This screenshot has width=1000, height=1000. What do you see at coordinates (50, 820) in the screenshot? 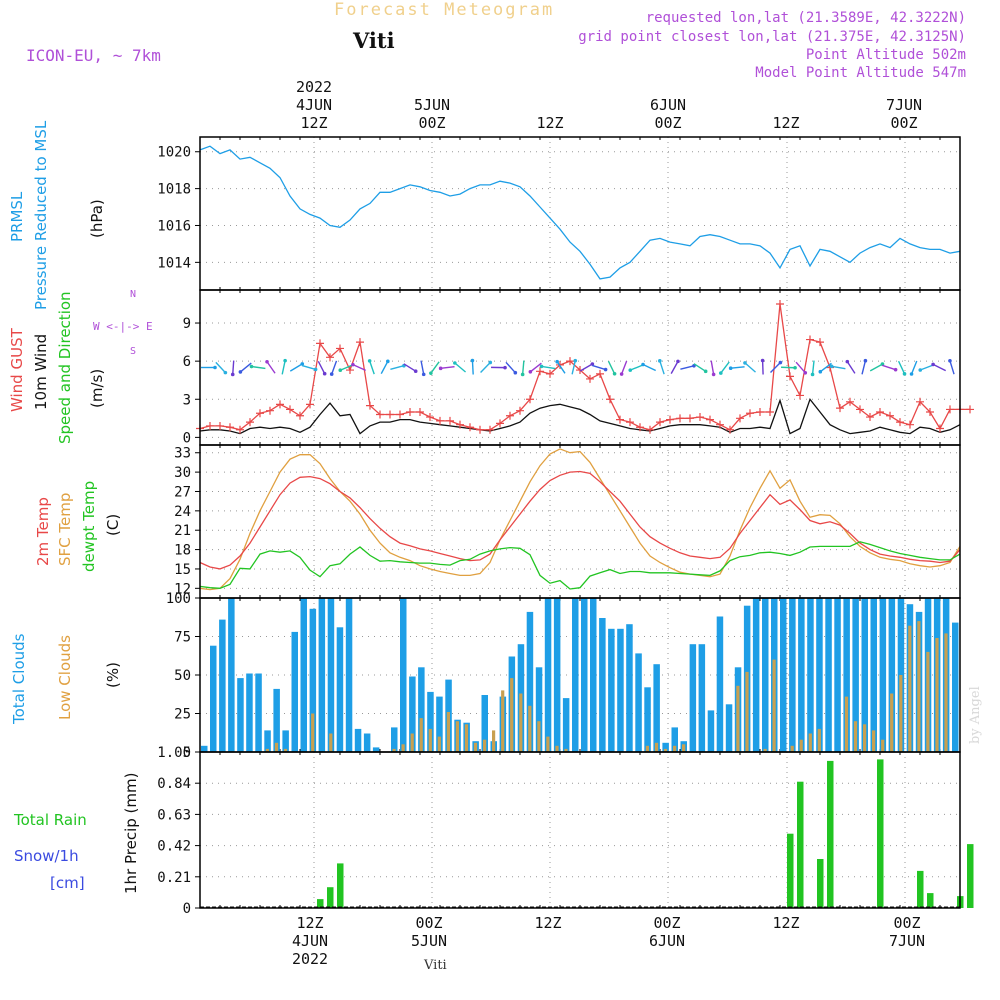
I see `total-rain-legend: Total Rain` at bounding box center [50, 820].